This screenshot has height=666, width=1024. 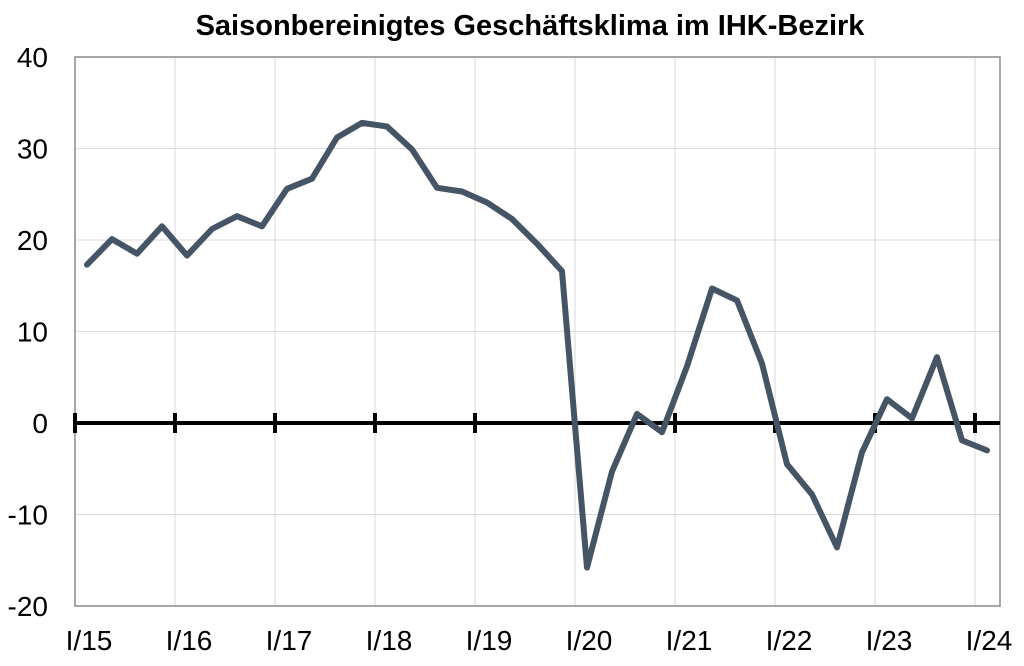 I want to click on y-tick-label: 0, so click(x=40, y=423).